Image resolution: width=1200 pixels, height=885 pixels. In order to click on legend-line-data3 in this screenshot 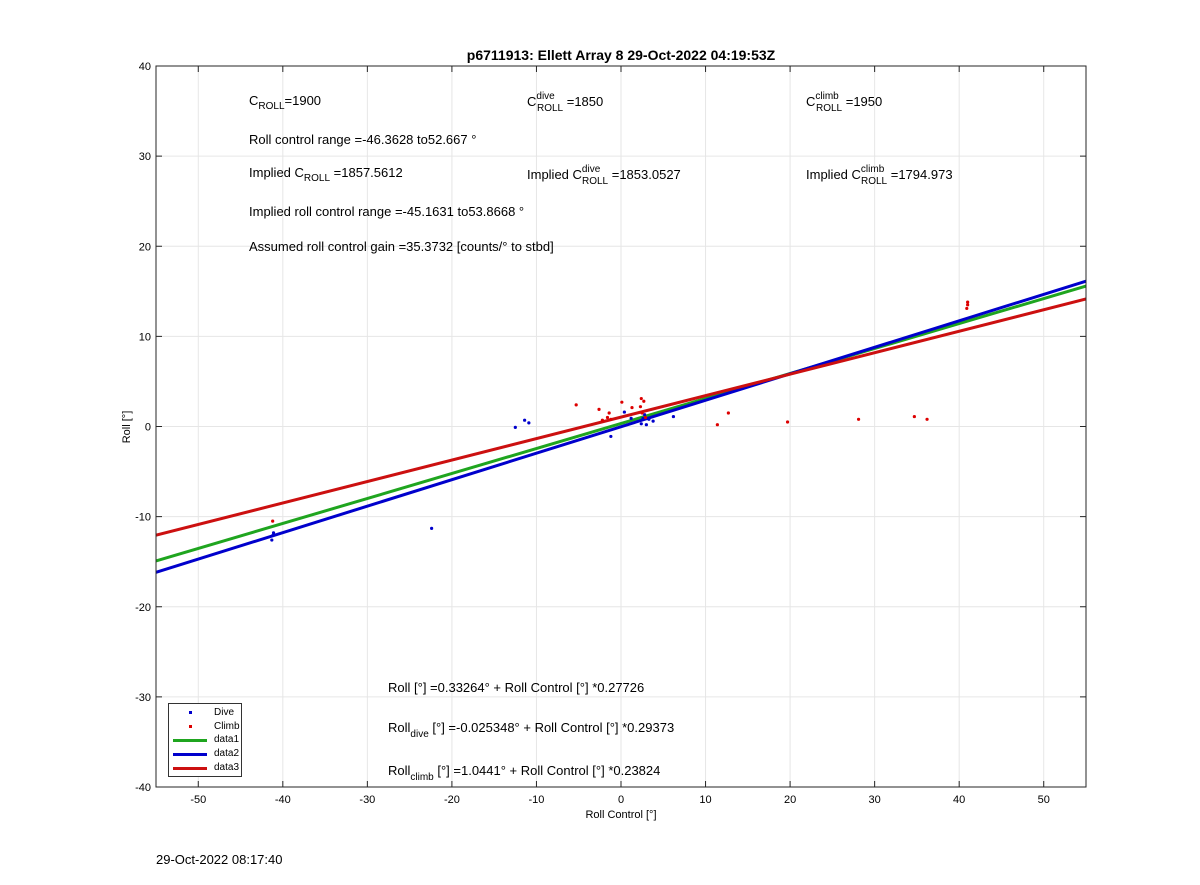, I will do `click(190, 768)`.